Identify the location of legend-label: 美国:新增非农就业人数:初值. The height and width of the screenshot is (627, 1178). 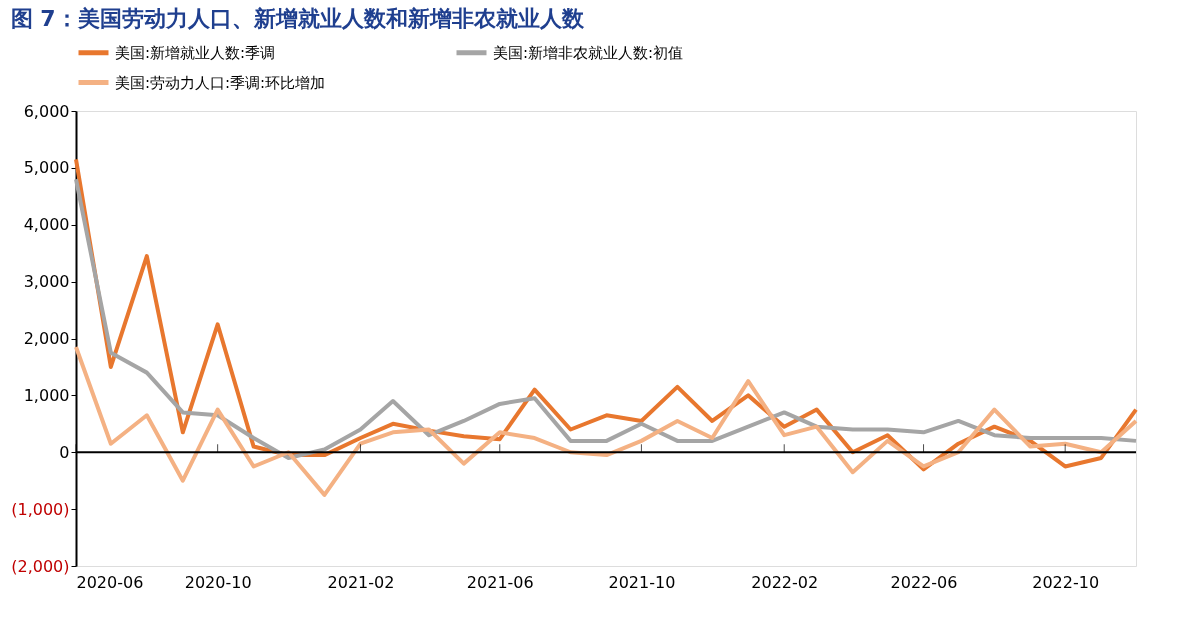
(588, 52).